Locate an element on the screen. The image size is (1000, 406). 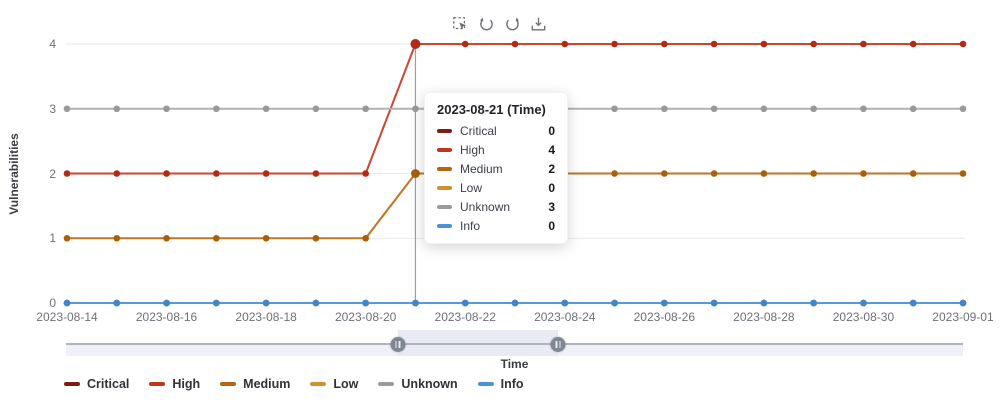
legend-label: Unknown is located at coordinates (429, 384).